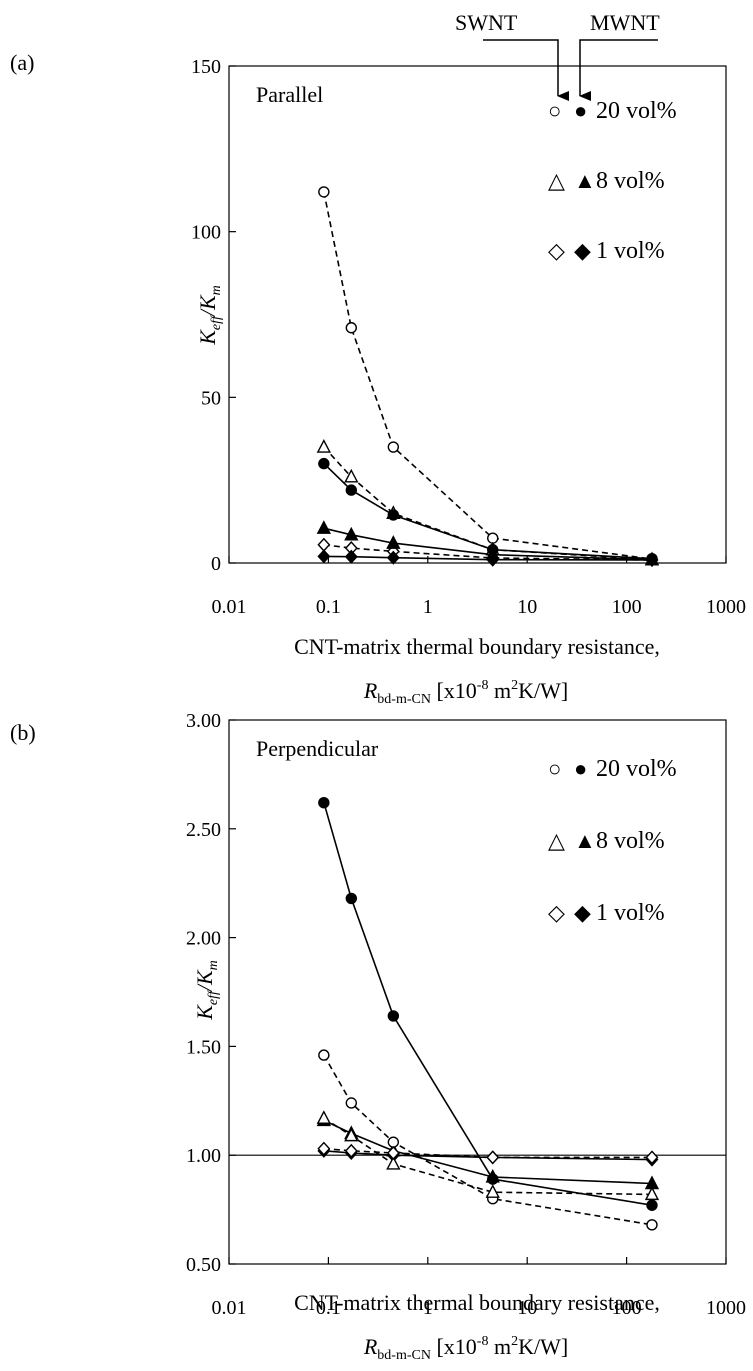  What do you see at coordinates (289, 94) in the screenshot?
I see `panel-annotation: Parallel` at bounding box center [289, 94].